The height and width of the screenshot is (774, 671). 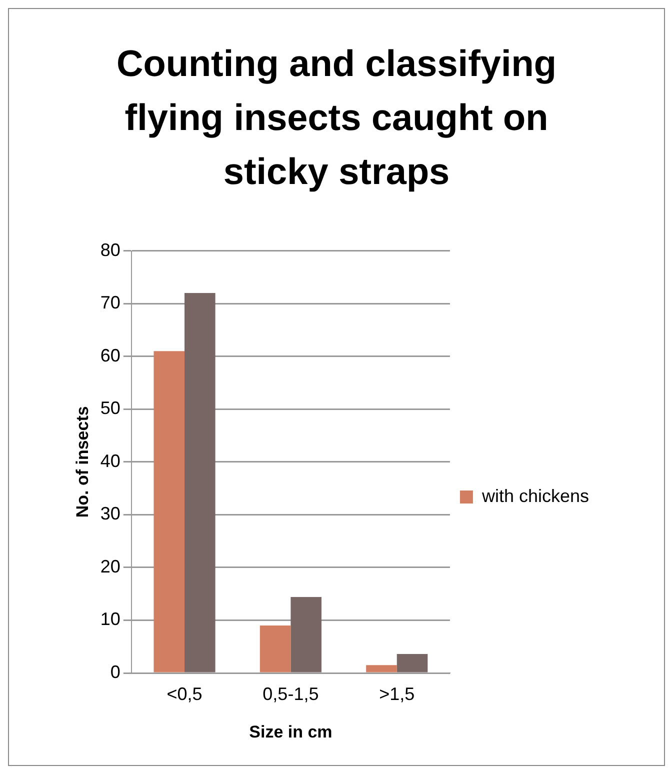 I want to click on y-tick-label: 50, so click(x=110, y=408).